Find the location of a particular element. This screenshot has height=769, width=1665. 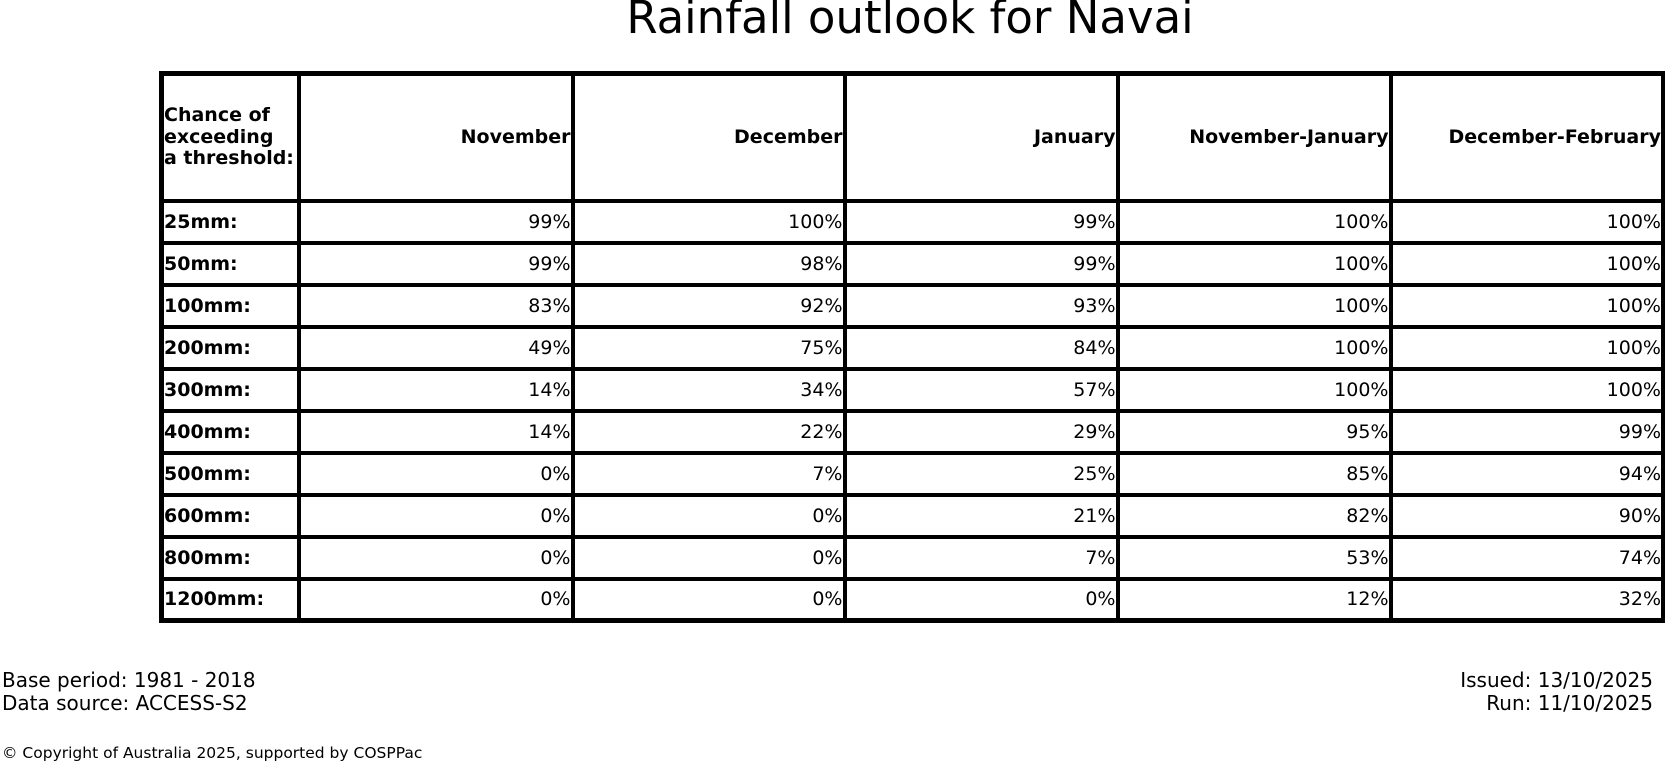

base-period-text: Base period: 1981 - 2018 is located at coordinates (129, 680).